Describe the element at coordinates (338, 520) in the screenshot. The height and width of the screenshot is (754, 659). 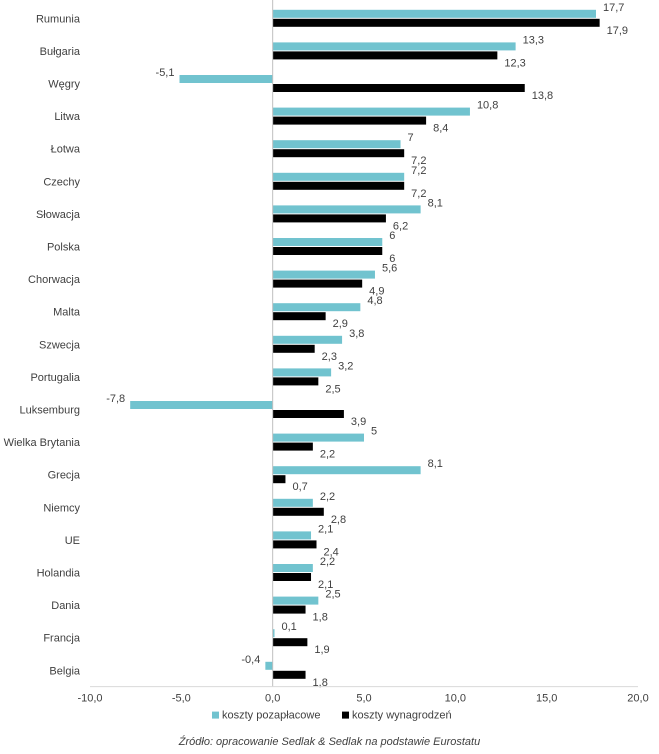
I see `data-label: 2,8` at that location.